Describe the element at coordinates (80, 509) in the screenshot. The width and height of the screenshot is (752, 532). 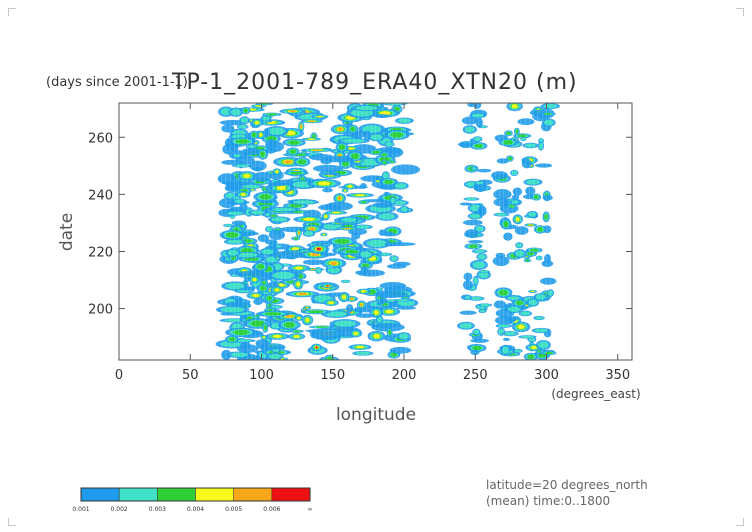
I see `colorbar-label: 0.001` at that location.